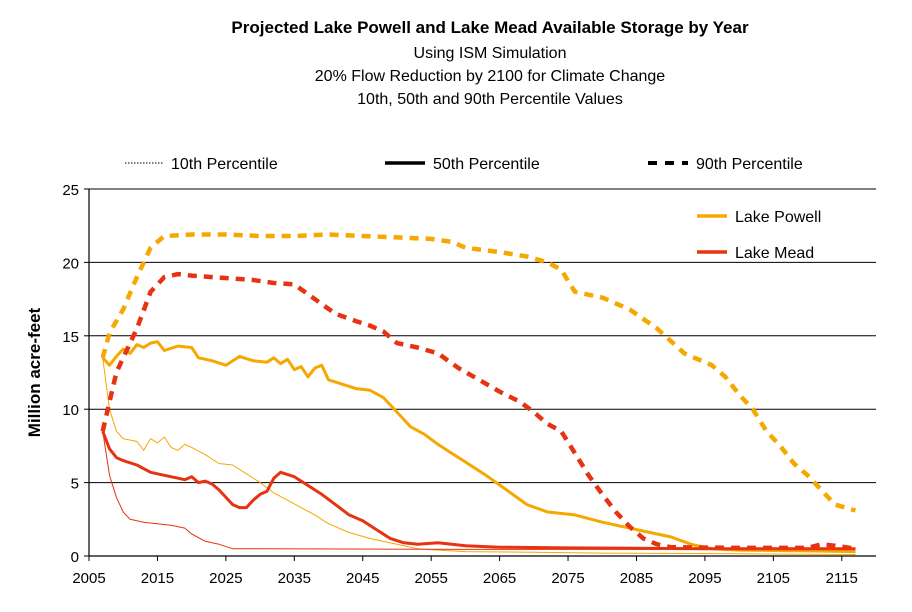  Describe the element at coordinates (294, 578) in the screenshot. I see `x-tick-label: 2035` at that location.